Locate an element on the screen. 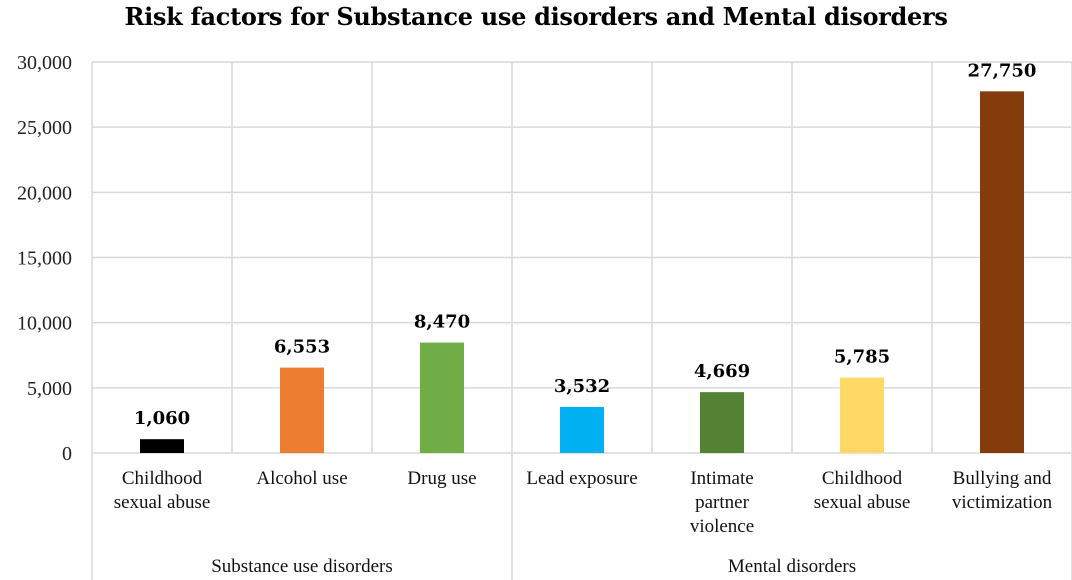 Image resolution: width=1072 pixels, height=580 pixels. group-label: Substance use disorders is located at coordinates (302, 566).